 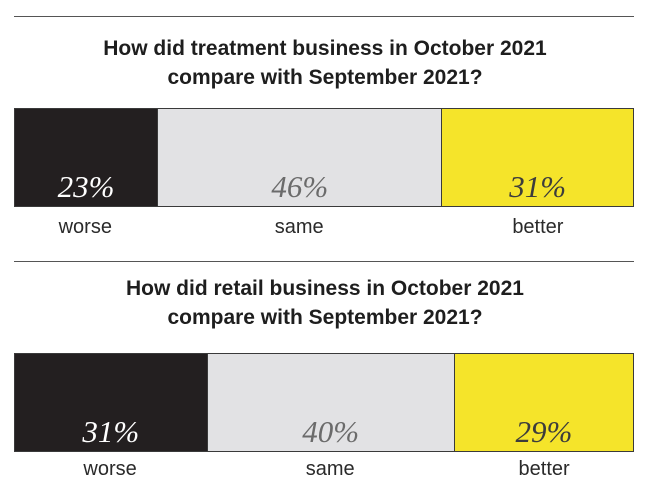 I want to click on top-divider, so click(x=324, y=16).